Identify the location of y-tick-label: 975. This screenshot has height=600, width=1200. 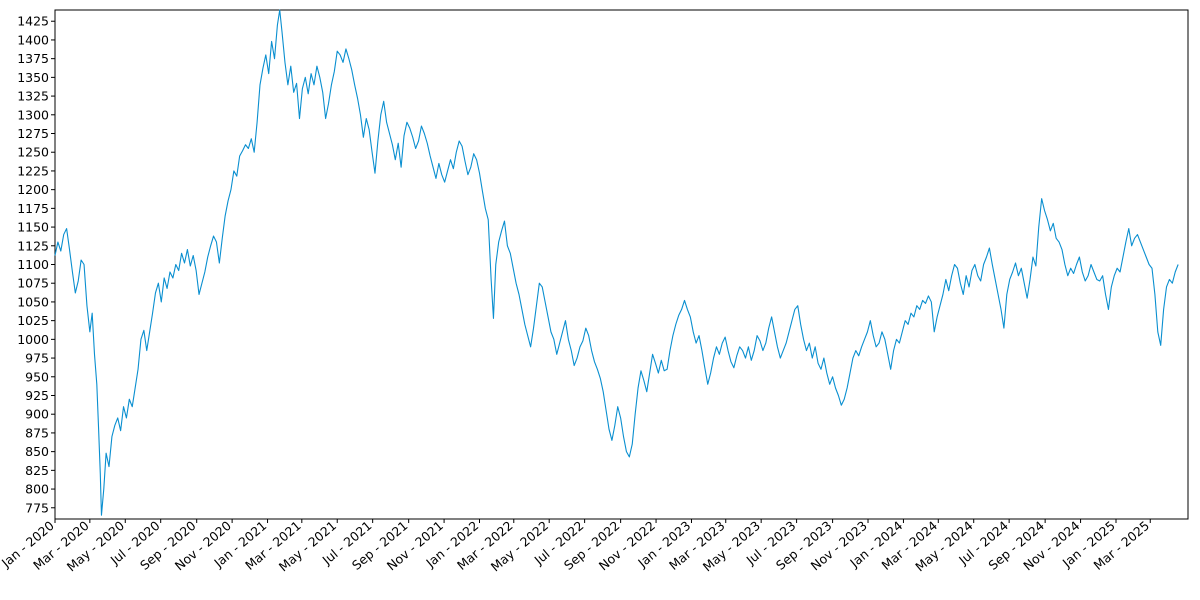
(37, 358).